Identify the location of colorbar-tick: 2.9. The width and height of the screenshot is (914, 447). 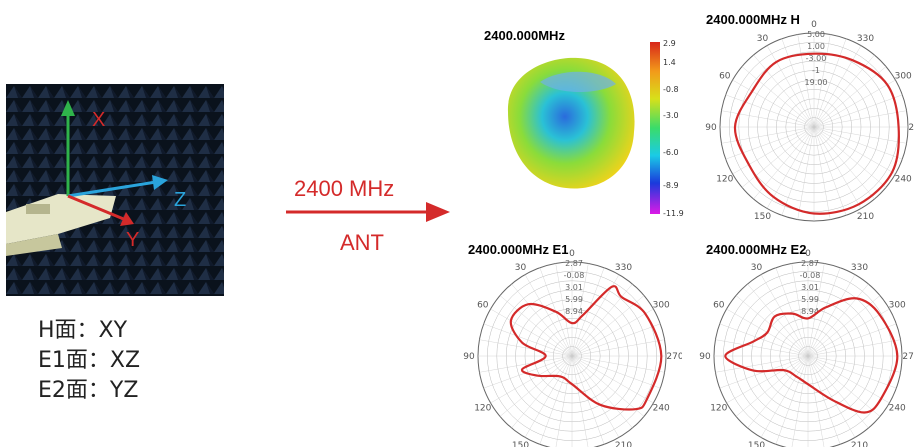
(669, 43).